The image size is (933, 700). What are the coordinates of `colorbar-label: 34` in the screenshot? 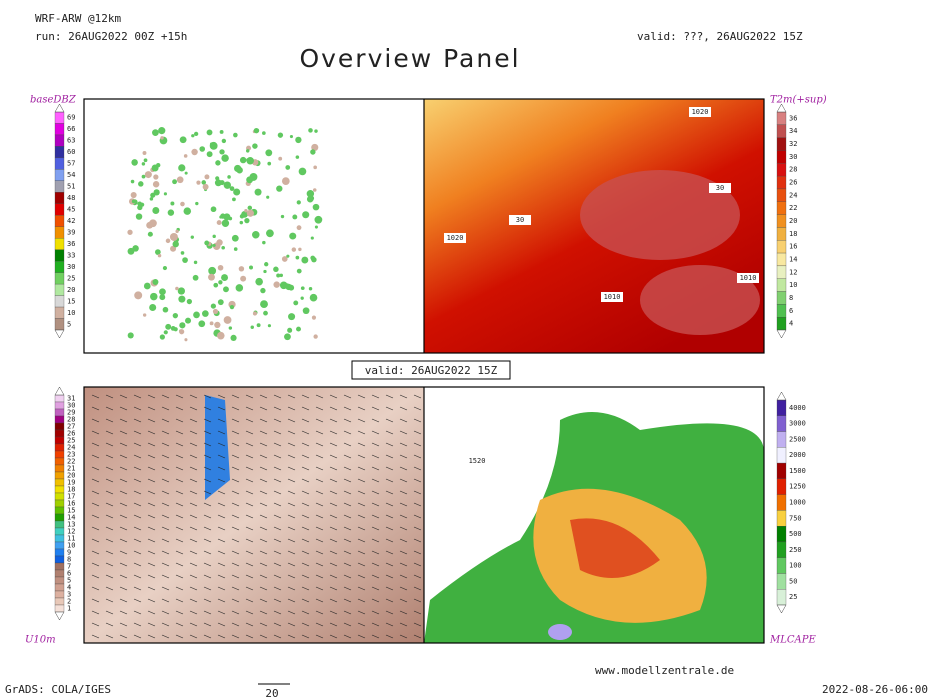 It's located at (793, 131).